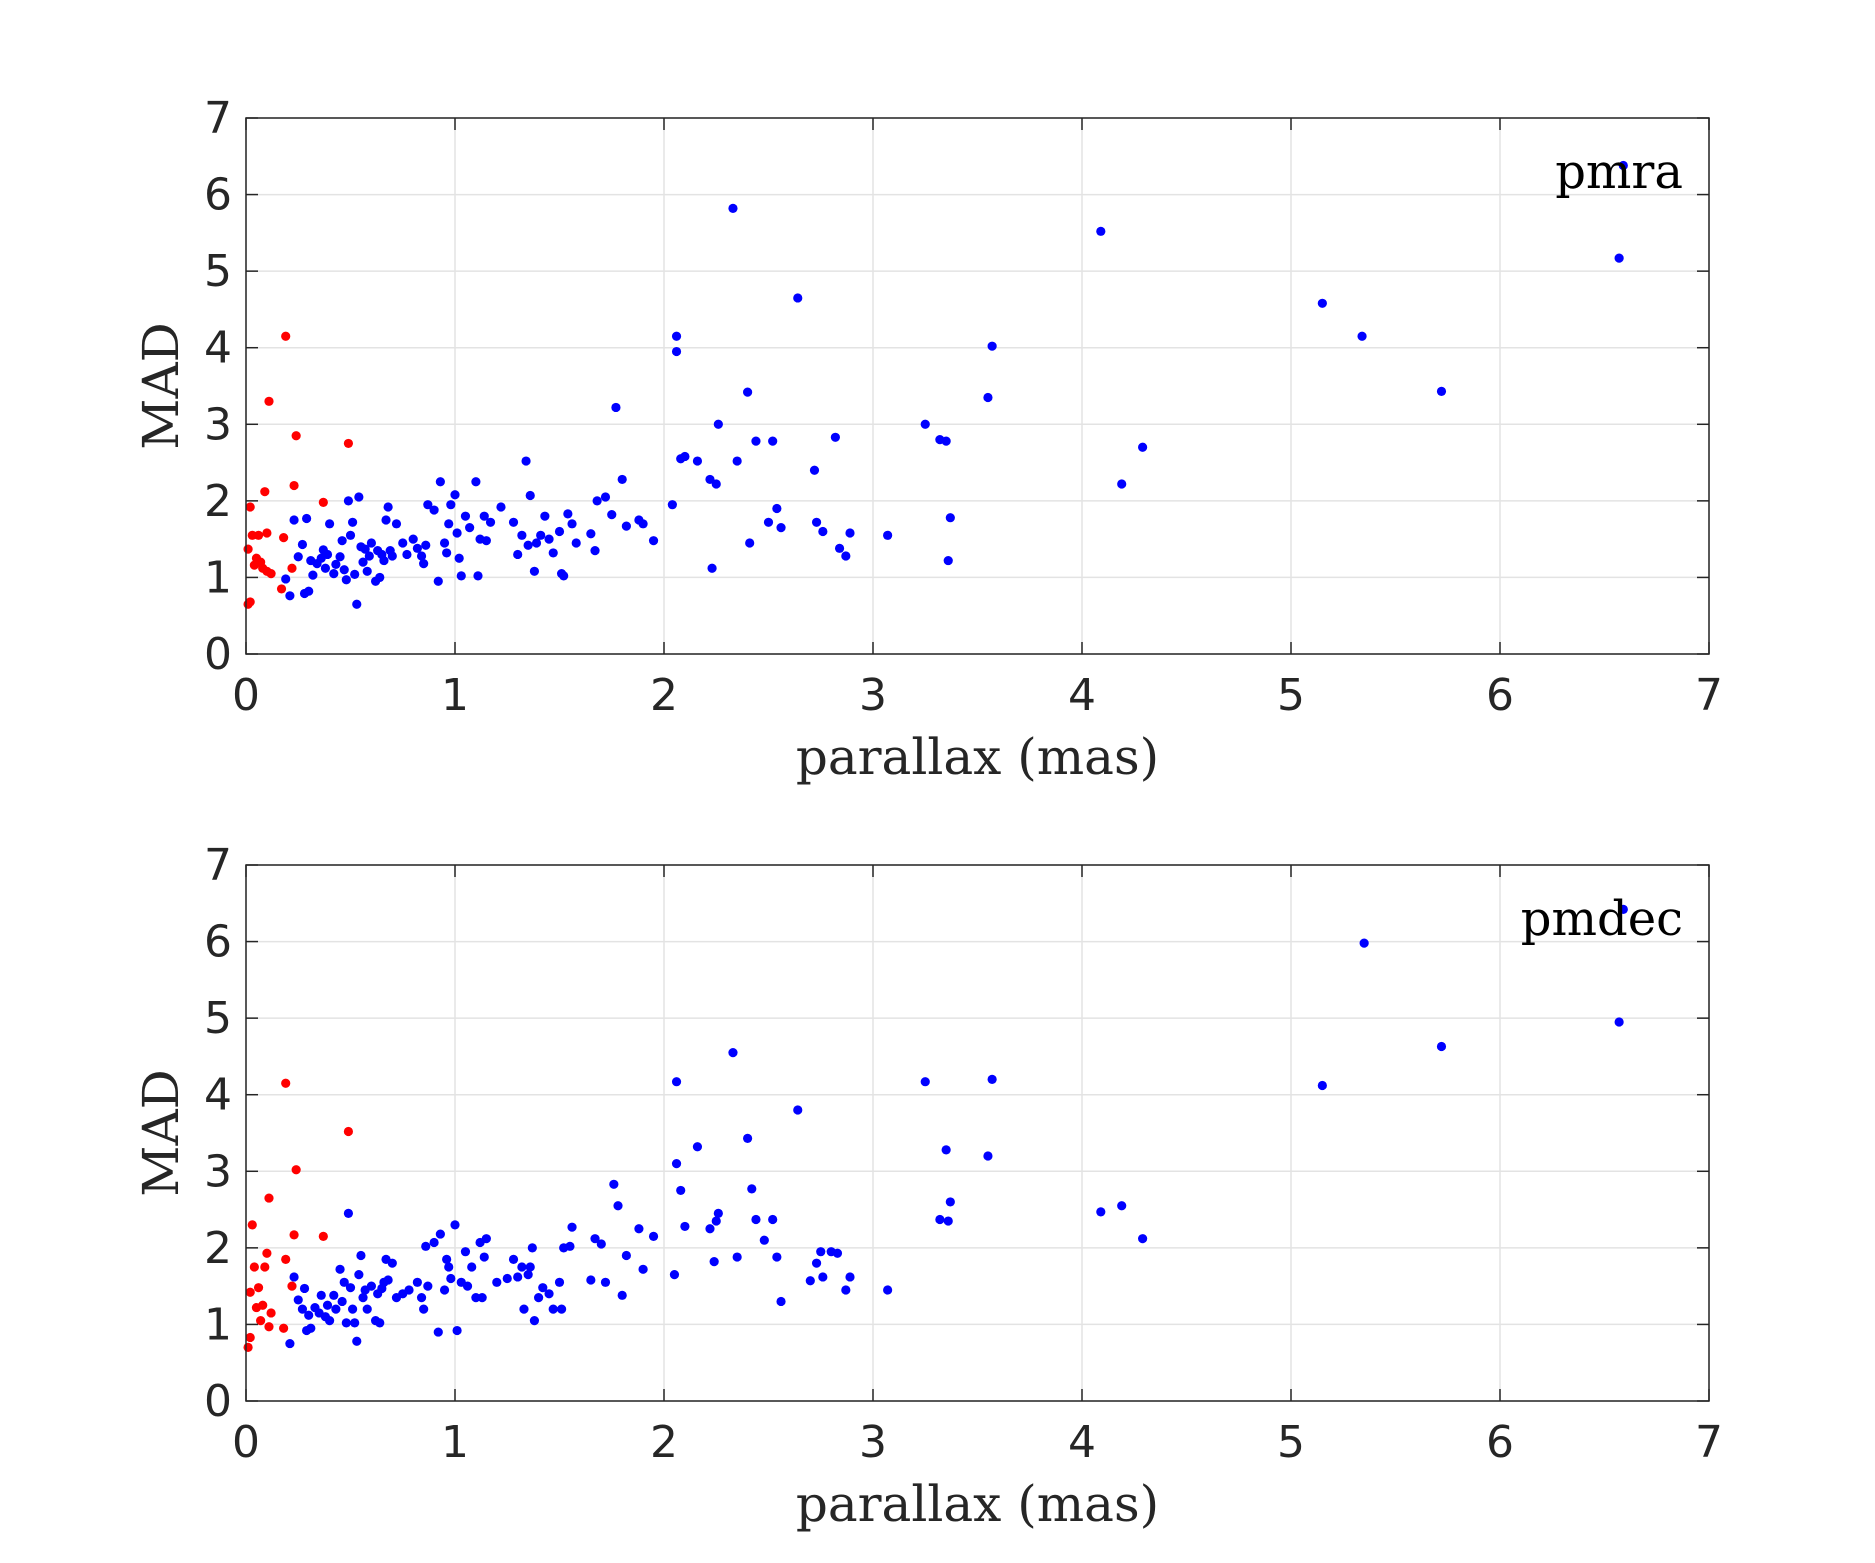 This screenshot has width=1875, height=1563. Describe the element at coordinates (977, 757) in the screenshot. I see `x-axis-label: parallax (mas)` at that location.